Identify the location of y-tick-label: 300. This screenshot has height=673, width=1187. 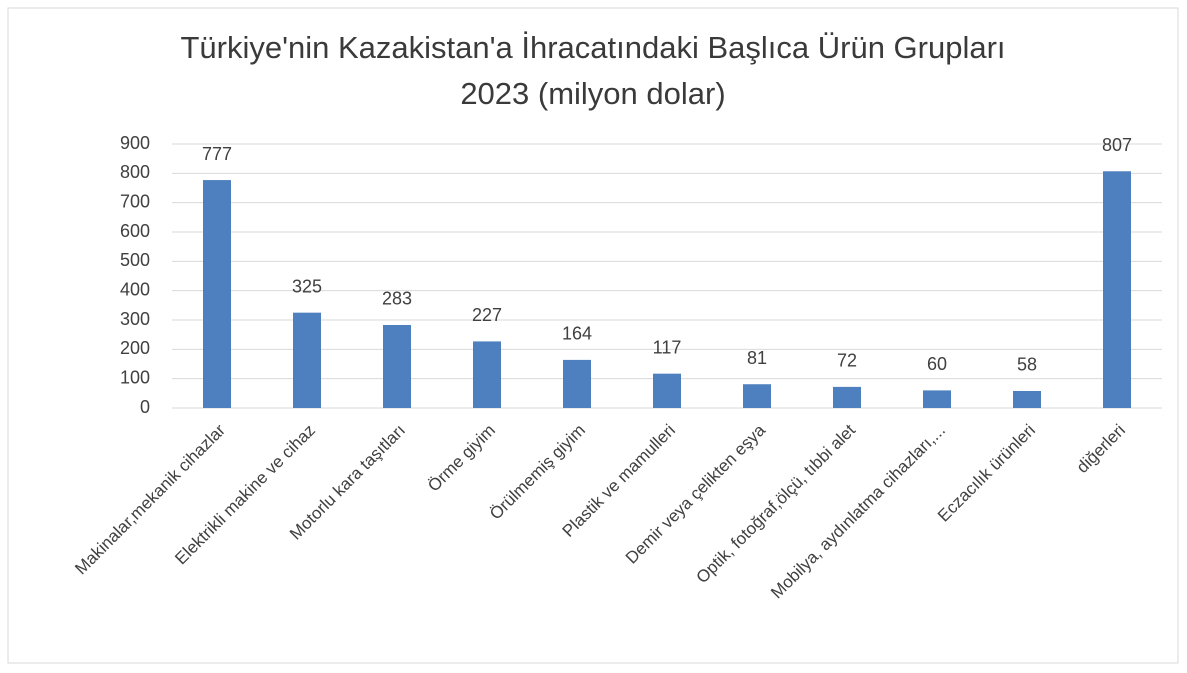
(135, 319).